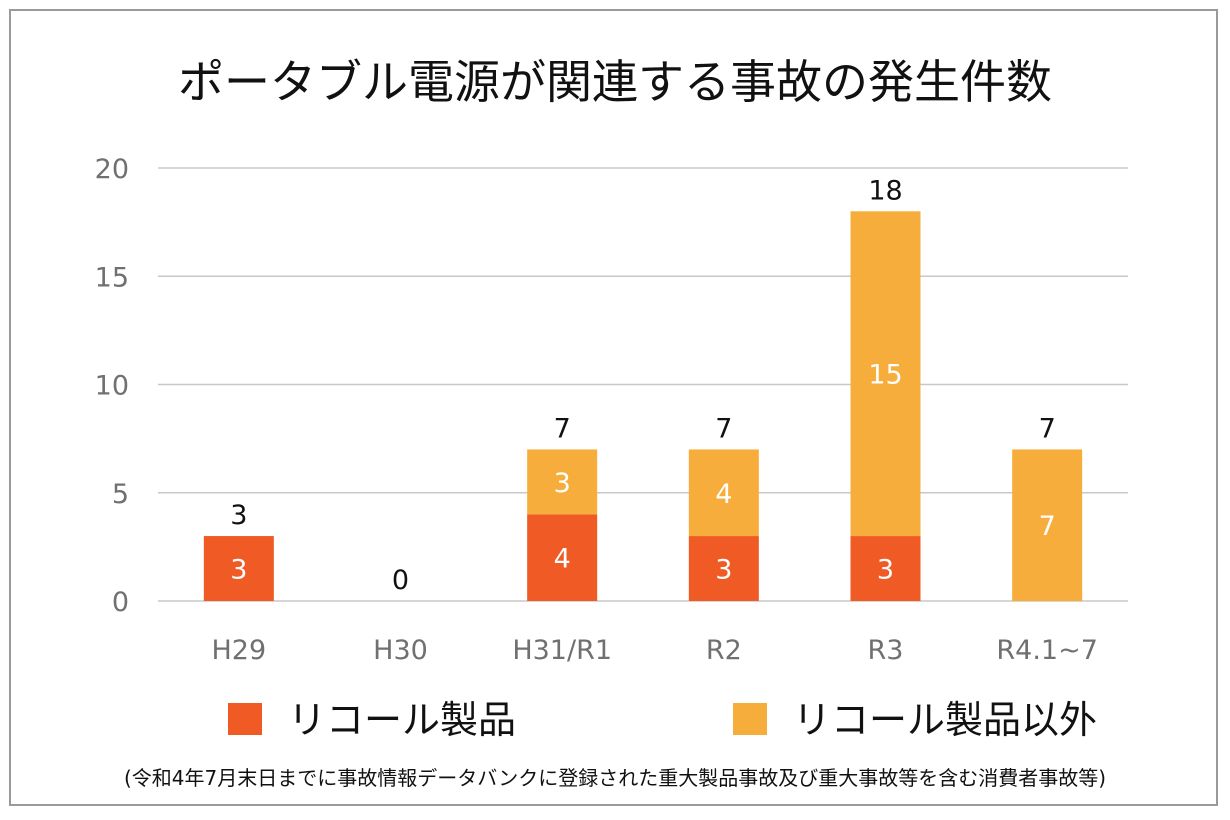 The height and width of the screenshot is (820, 1230). I want to click on x-category-label: R3, so click(886, 650).